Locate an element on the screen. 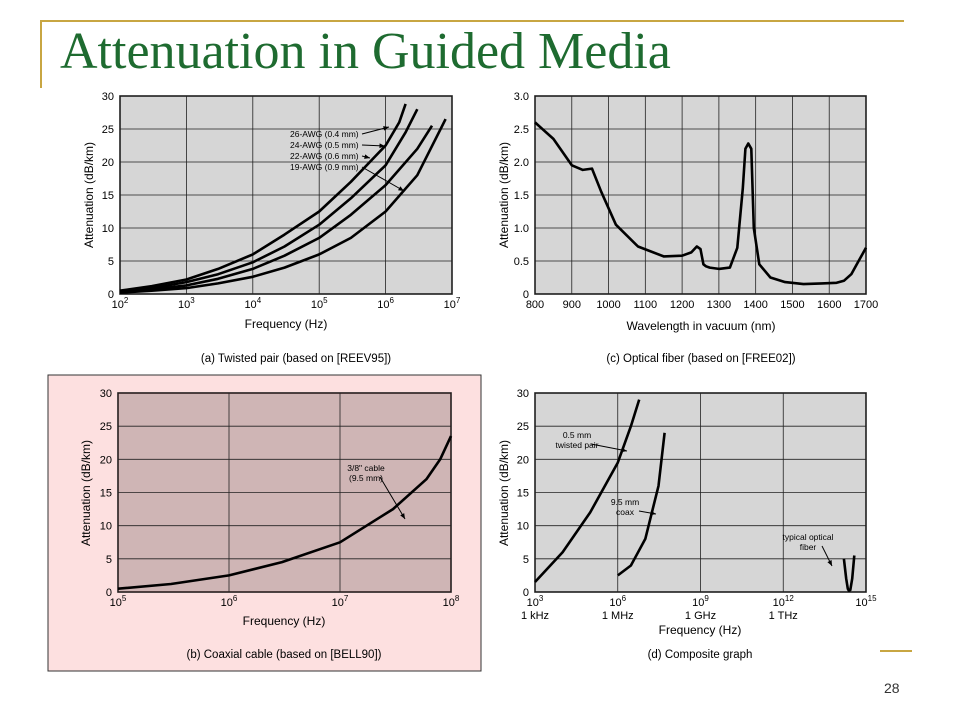 Image resolution: width=960 pixels, height=720 pixels. x-tick-label: 10⁹ is located at coordinates (700, 601).